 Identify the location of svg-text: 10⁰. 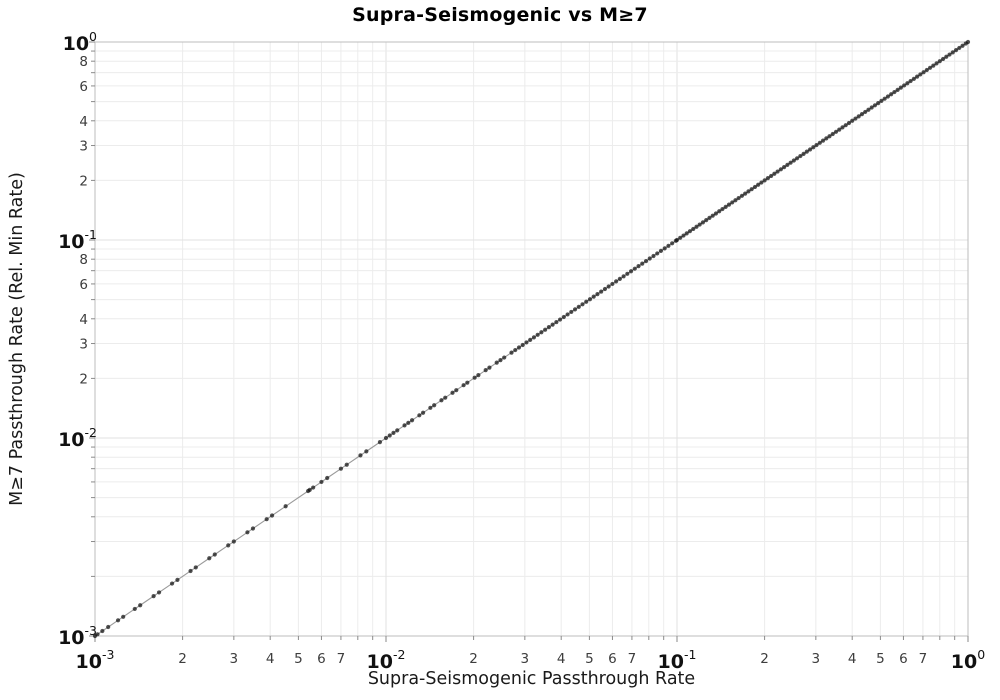
(80, 42).